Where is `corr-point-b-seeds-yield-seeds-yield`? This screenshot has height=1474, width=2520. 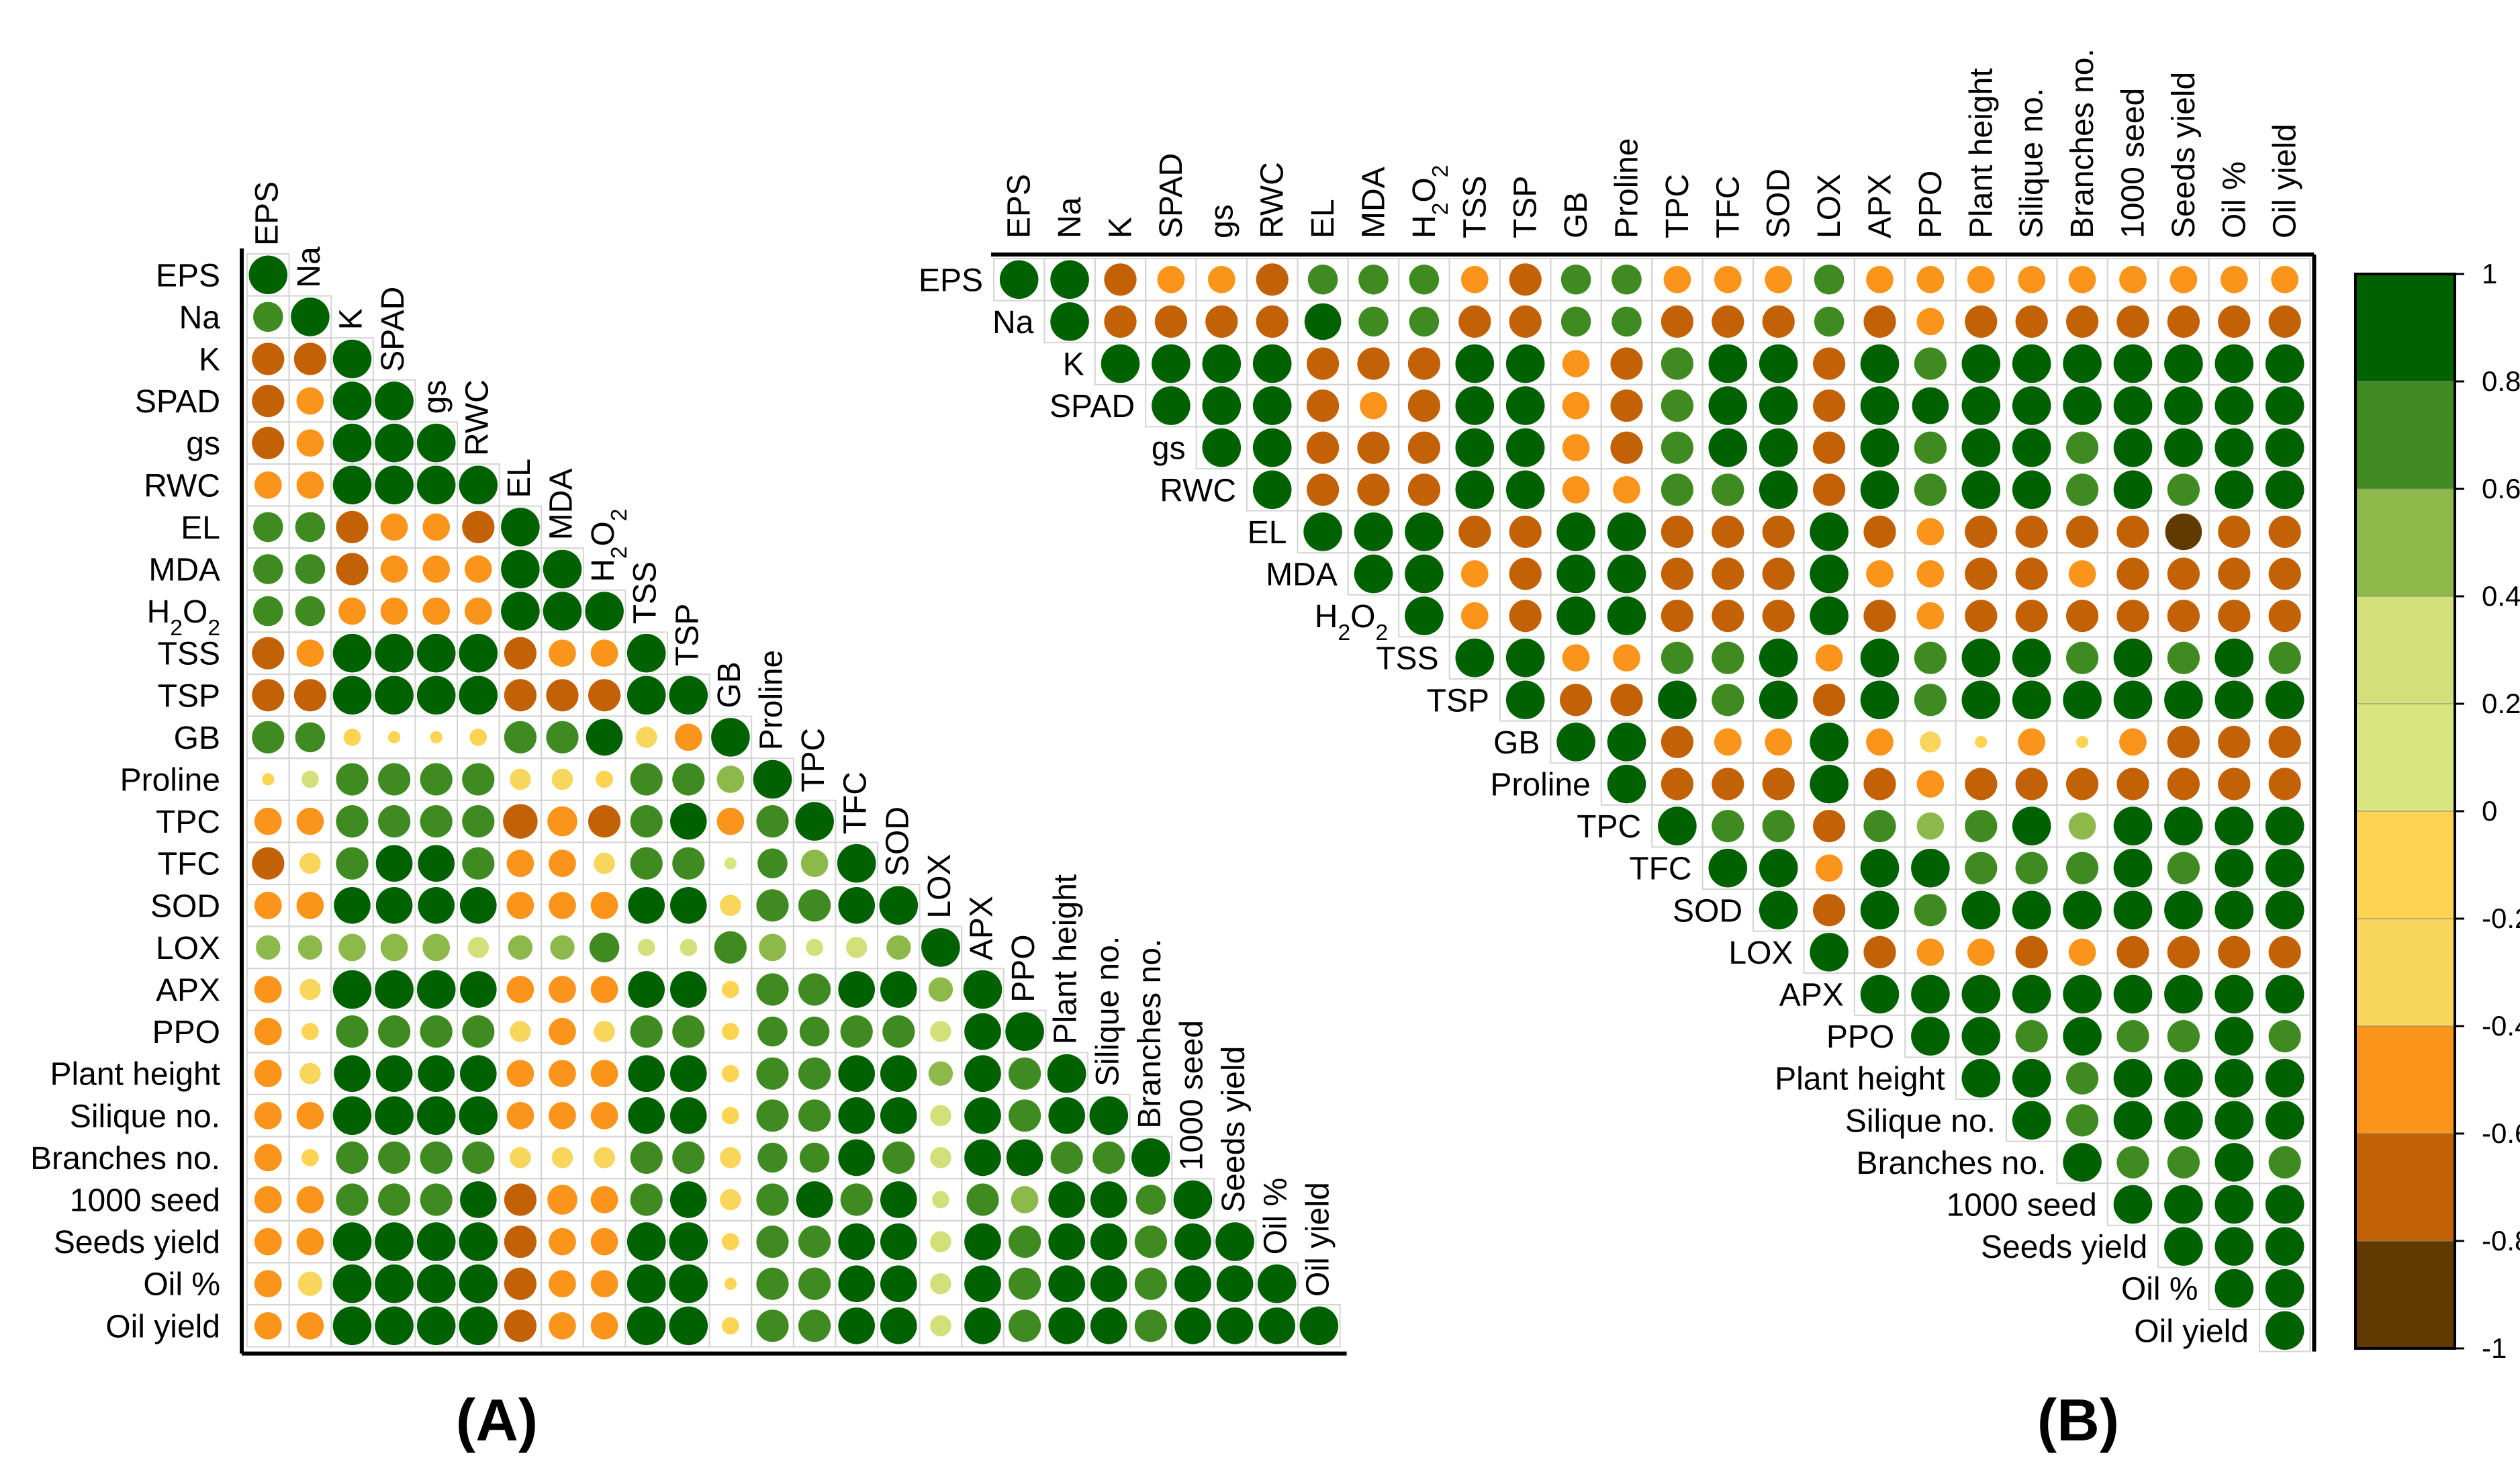
corr-point-b-seeds-yield-seeds-yield is located at coordinates (2184, 1246).